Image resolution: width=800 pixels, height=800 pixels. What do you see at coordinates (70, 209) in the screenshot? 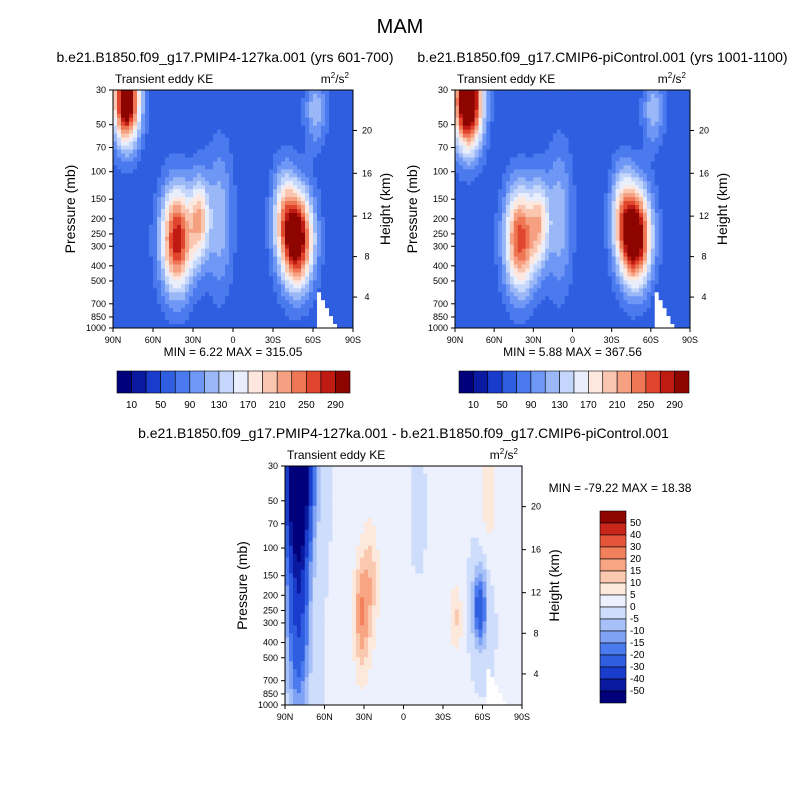
I see `y-axis-title: Pressure (mb)` at bounding box center [70, 209].